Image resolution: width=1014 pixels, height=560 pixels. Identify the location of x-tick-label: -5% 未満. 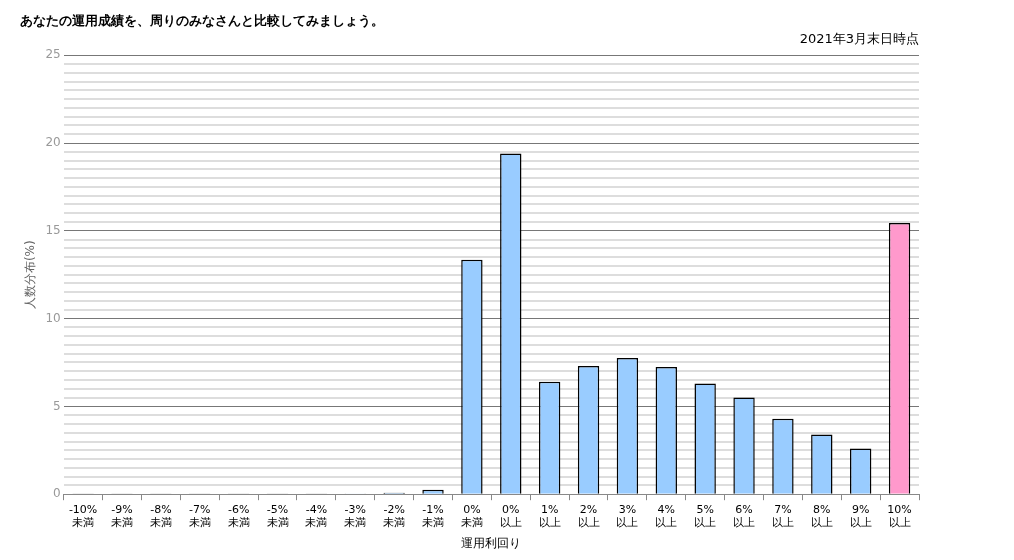
(277, 515).